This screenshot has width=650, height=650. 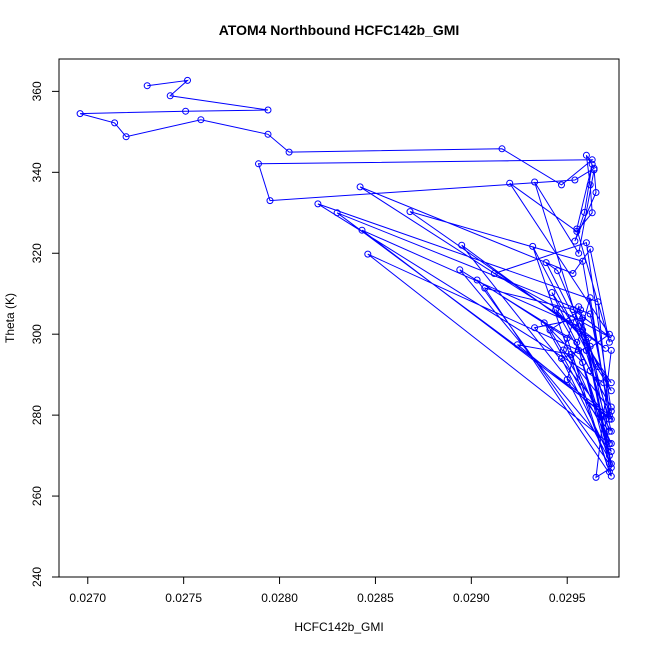 What do you see at coordinates (567, 598) in the screenshot?
I see `x-tick-label: 0.0295` at bounding box center [567, 598].